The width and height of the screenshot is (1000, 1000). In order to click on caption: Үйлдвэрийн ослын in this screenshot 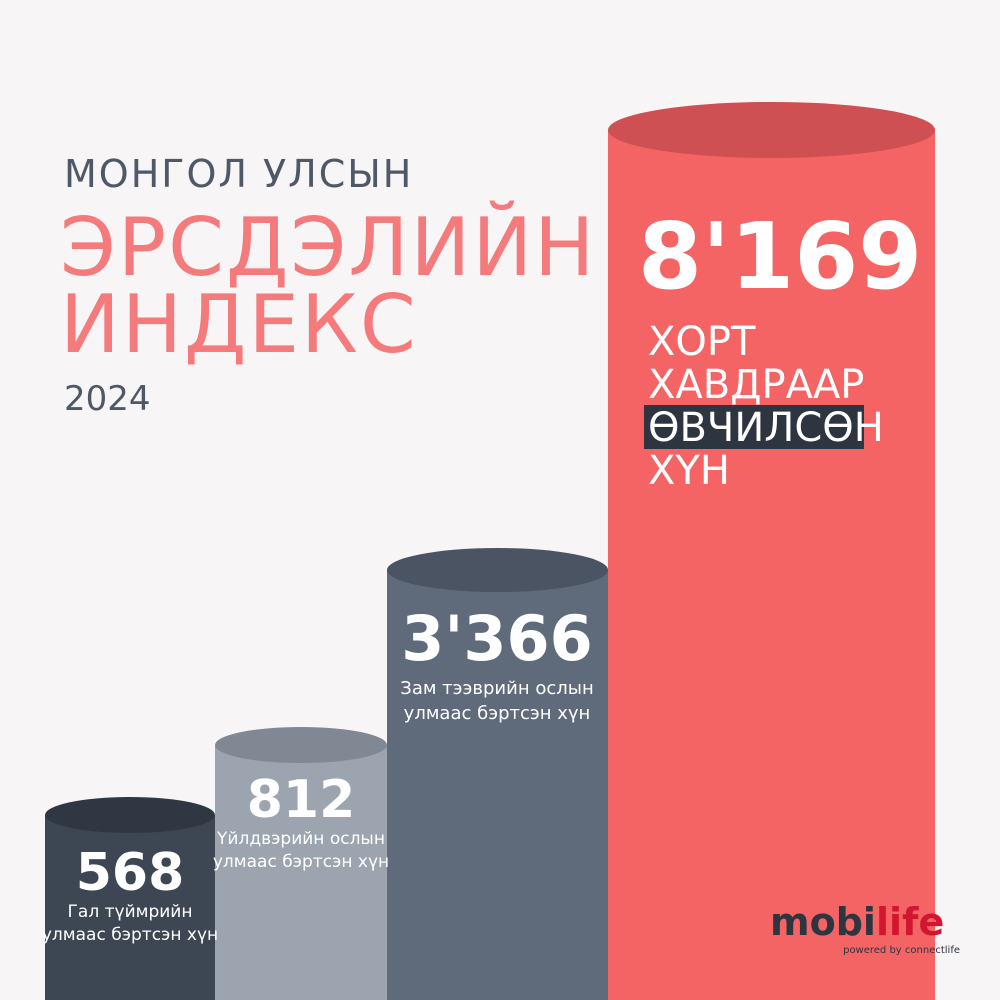, I will do `click(300, 839)`.